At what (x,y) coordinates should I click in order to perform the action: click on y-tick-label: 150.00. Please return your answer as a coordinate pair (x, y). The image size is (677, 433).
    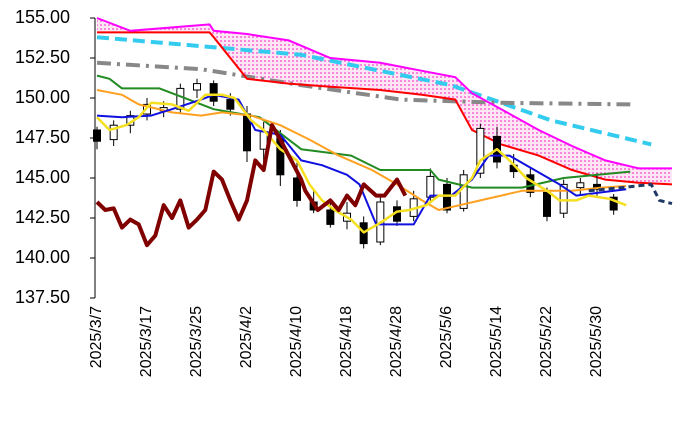
    Looking at the image, I should click on (42, 97).